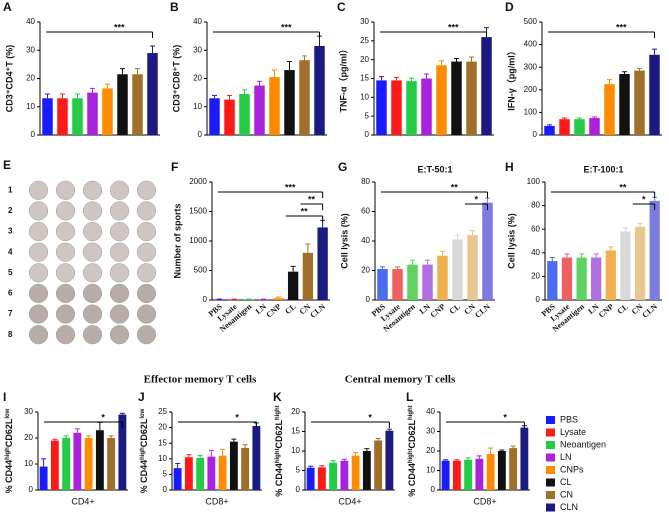  Describe the element at coordinates (10, 334) in the screenshot. I see `row-label: 8` at that location.